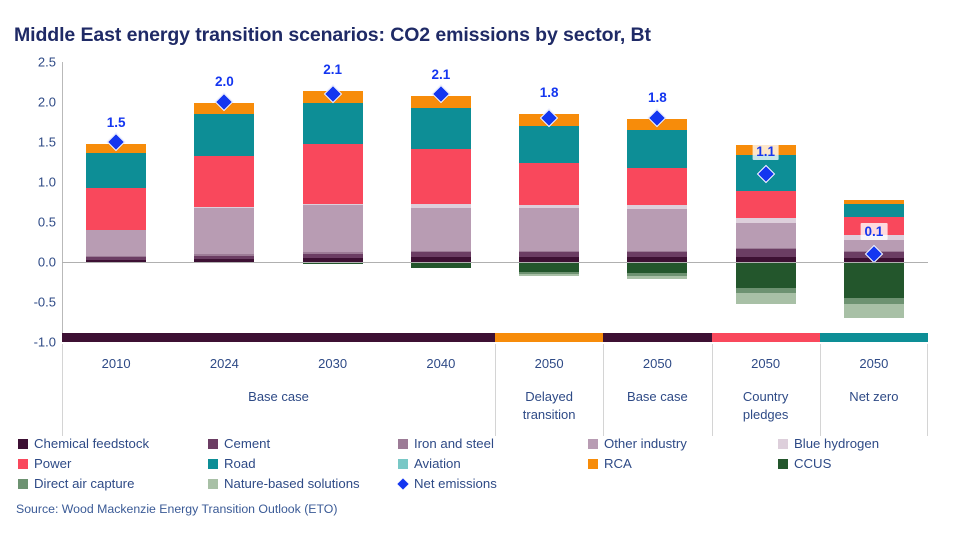 This screenshot has width=960, height=540. I want to click on stacked-bar: 1.5, so click(116, 202).